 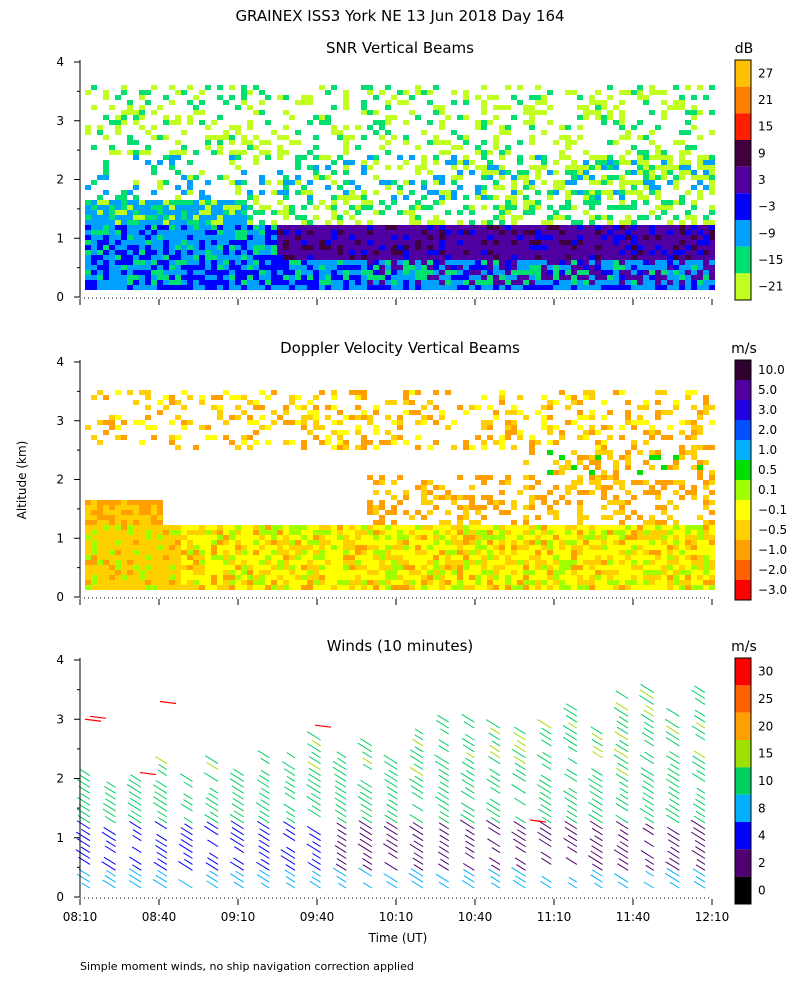 I want to click on colorbar-label: 21, so click(x=765, y=100).